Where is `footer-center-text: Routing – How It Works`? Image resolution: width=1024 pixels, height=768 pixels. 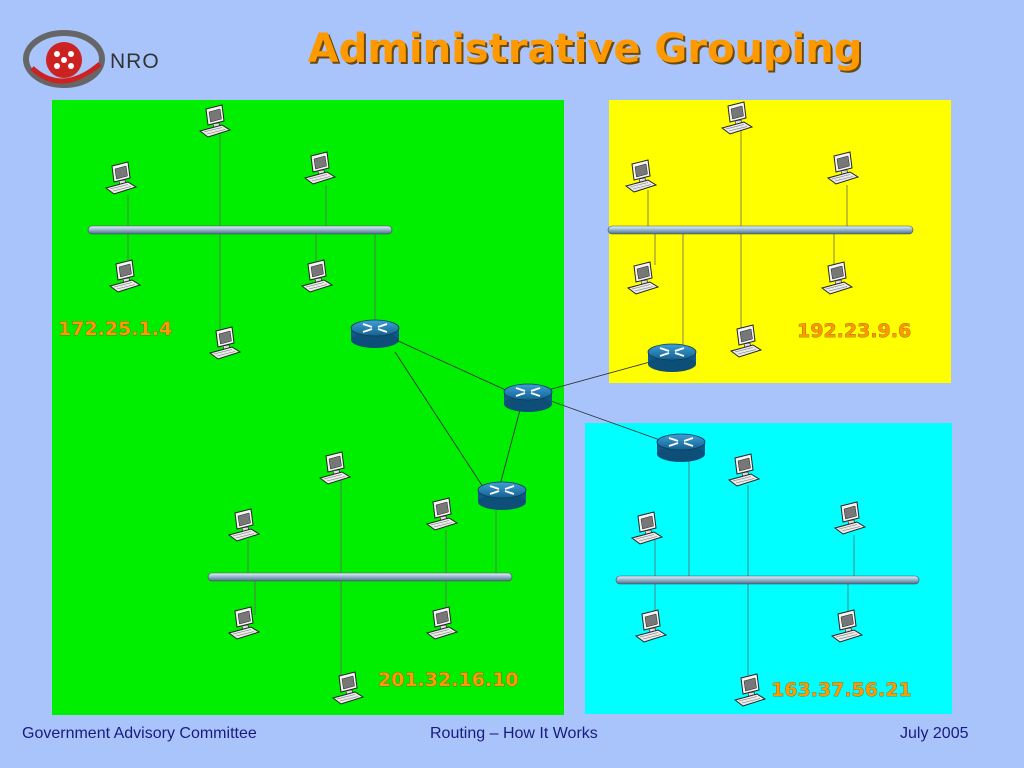 footer-center-text: Routing – How It Works is located at coordinates (514, 733).